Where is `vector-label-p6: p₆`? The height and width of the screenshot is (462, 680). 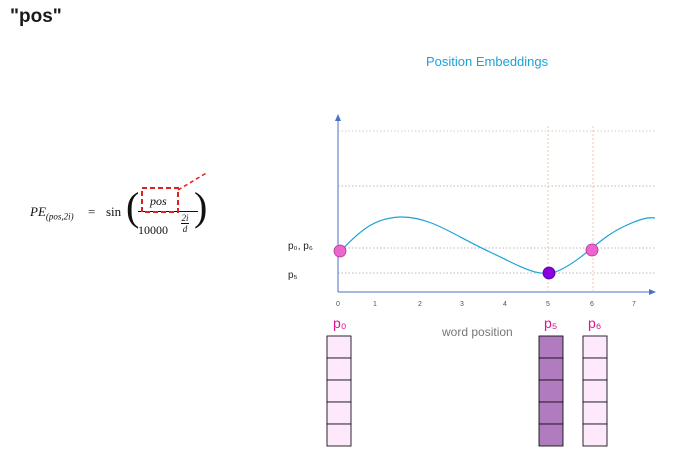 vector-label-p6: p₆ is located at coordinates (595, 323).